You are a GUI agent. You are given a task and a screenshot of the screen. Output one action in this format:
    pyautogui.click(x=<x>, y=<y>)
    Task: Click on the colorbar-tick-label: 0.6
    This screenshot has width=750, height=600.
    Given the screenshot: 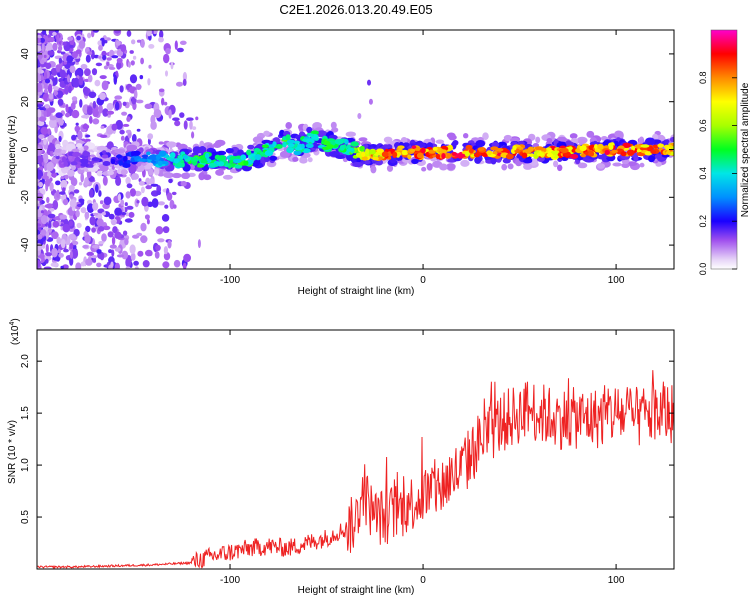 What is the action you would take?
    pyautogui.click(x=703, y=125)
    